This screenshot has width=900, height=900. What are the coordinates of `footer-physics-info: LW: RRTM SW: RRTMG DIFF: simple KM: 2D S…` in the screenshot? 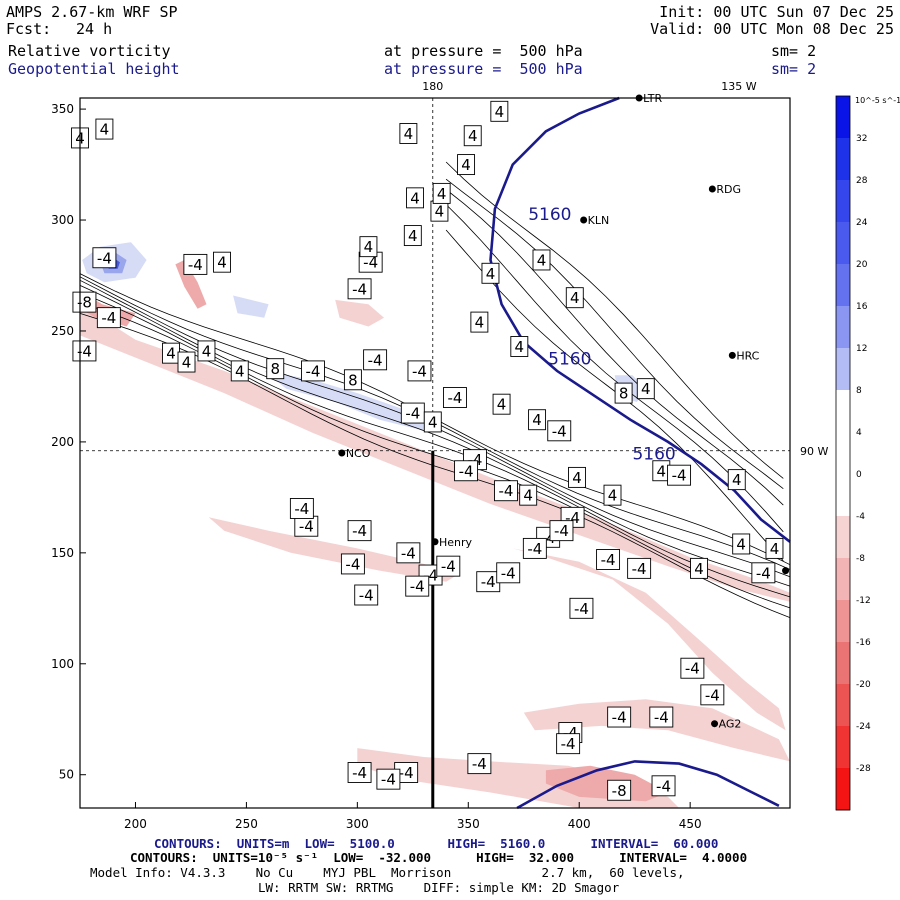 It's located at (439, 887).